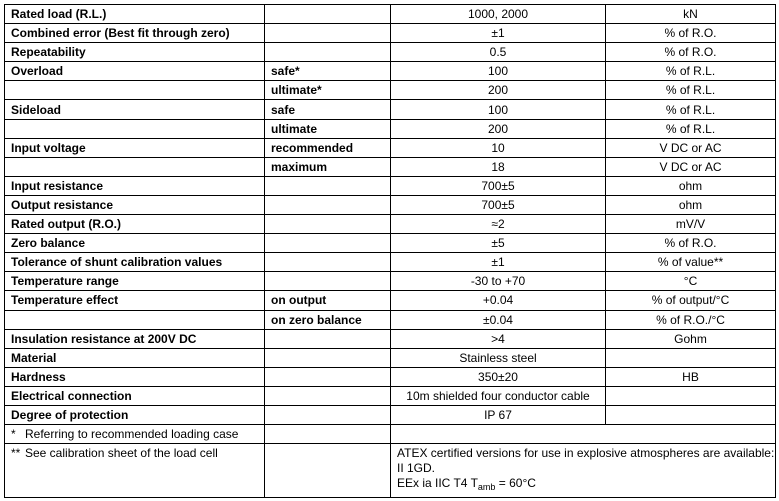 Image resolution: width=779 pixels, height=501 pixels. Describe the element at coordinates (134, 52) in the screenshot. I see `spec-label: Repeatability` at that location.